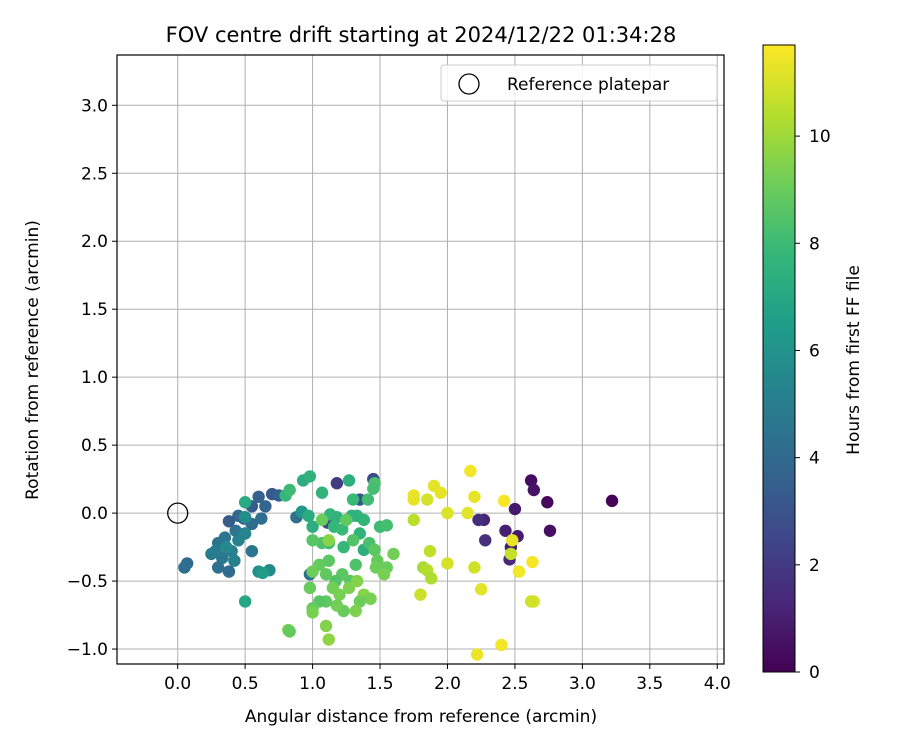  What do you see at coordinates (447, 684) in the screenshot?
I see `x-tick-label: 2.0` at bounding box center [447, 684].